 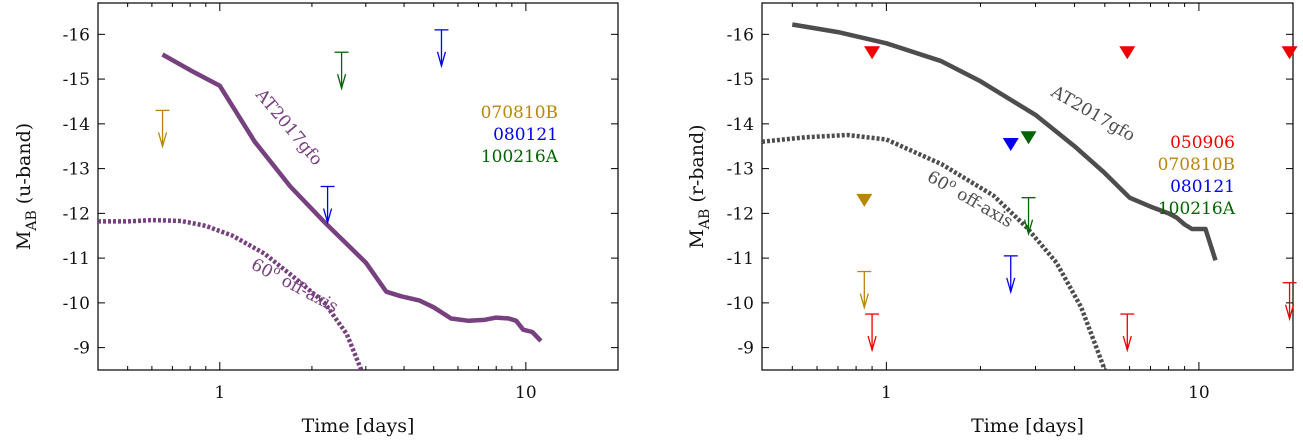 What do you see at coordinates (26, 186) in the screenshot?
I see `y-axis-title: MAB (u-band)` at bounding box center [26, 186].